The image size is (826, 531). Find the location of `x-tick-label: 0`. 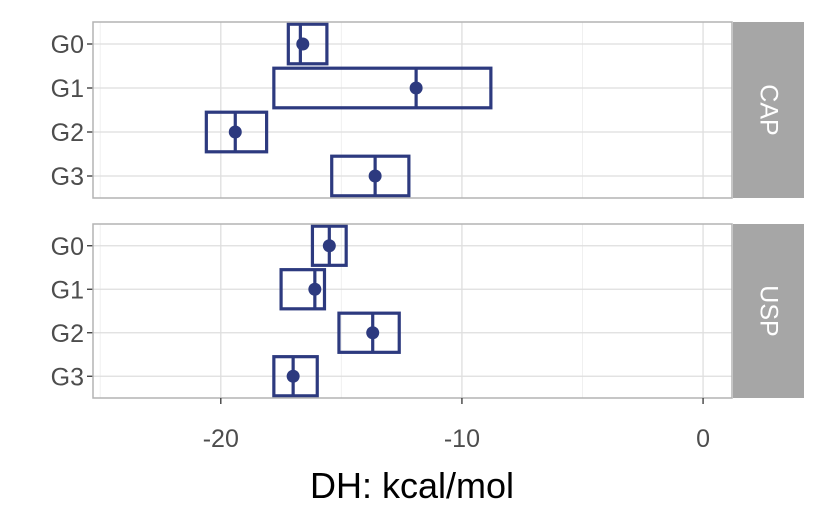

x-tick-label: 0 is located at coordinates (703, 439).